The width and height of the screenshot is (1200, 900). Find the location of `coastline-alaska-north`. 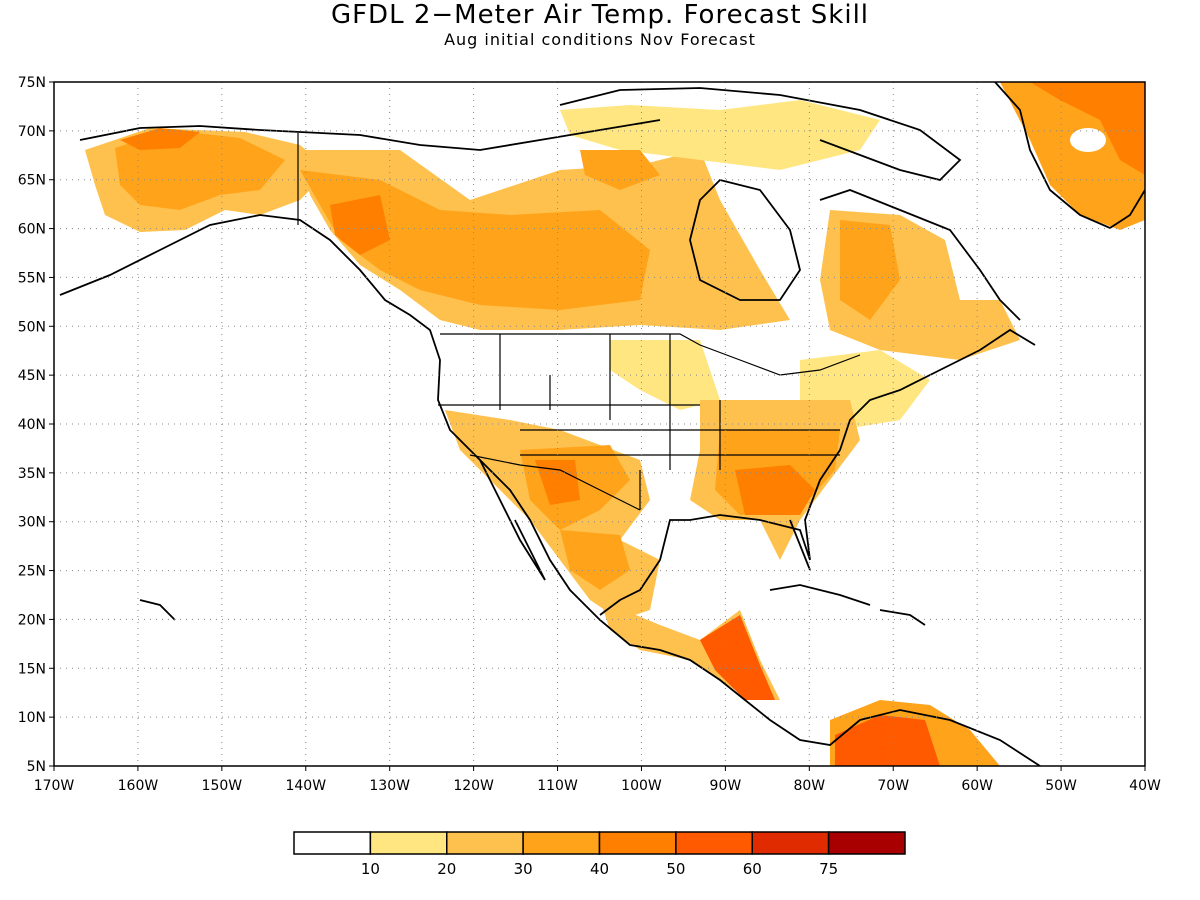

coastline-alaska-north is located at coordinates (370, 135).